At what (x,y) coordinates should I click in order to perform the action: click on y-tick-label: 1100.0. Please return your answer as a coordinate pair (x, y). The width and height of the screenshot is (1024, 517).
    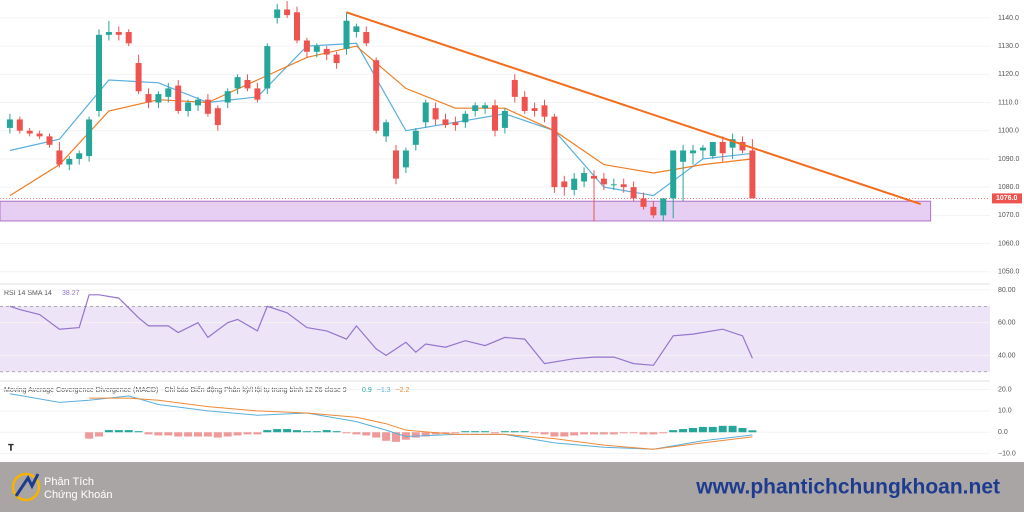
    Looking at the image, I should click on (1008, 131).